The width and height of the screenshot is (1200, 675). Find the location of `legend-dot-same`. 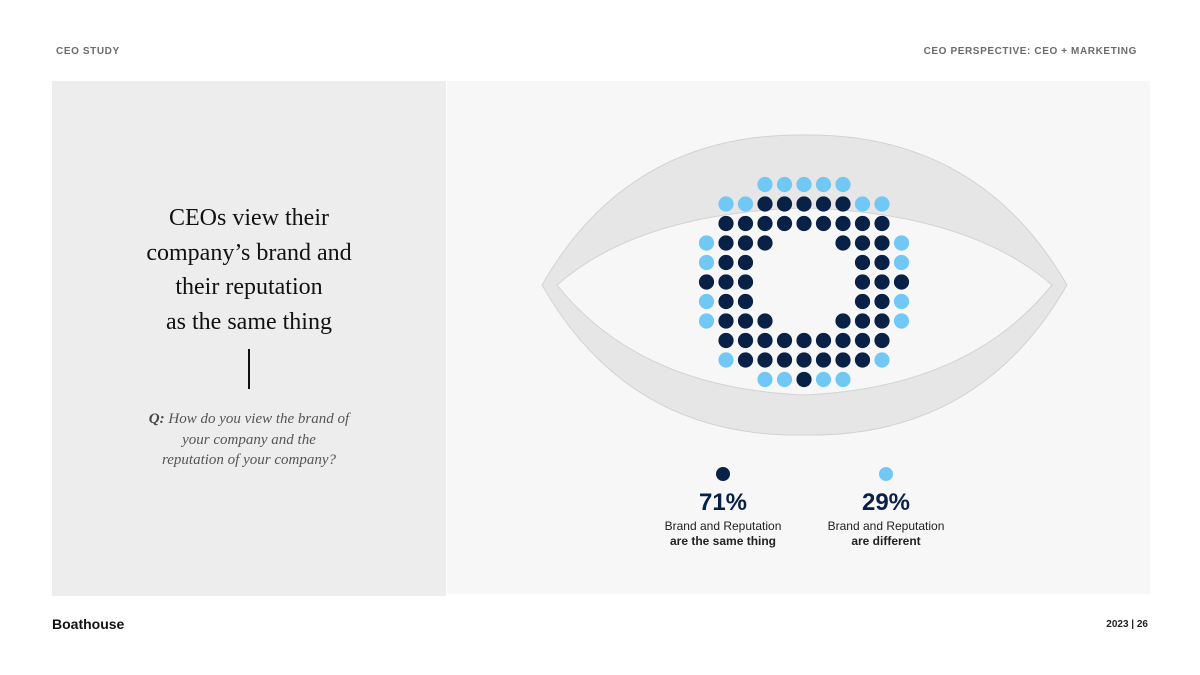

legend-dot-same is located at coordinates (723, 474).